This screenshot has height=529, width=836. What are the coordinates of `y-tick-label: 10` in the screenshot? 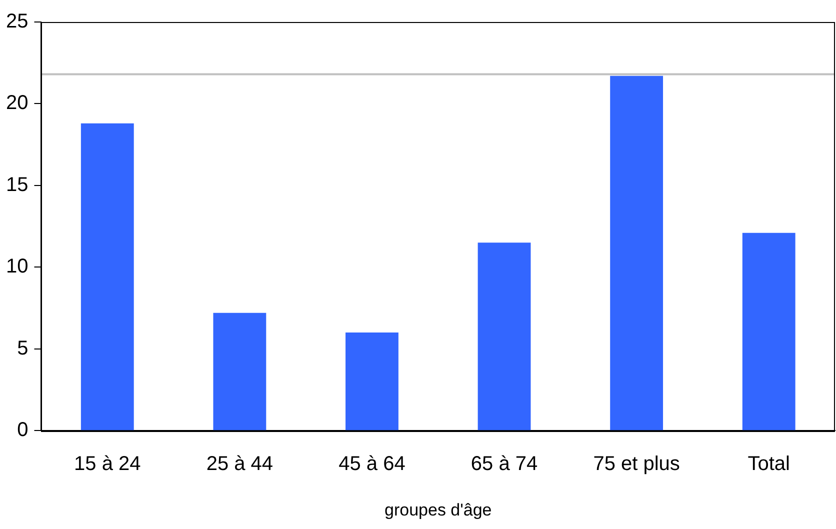 It's located at (17, 267).